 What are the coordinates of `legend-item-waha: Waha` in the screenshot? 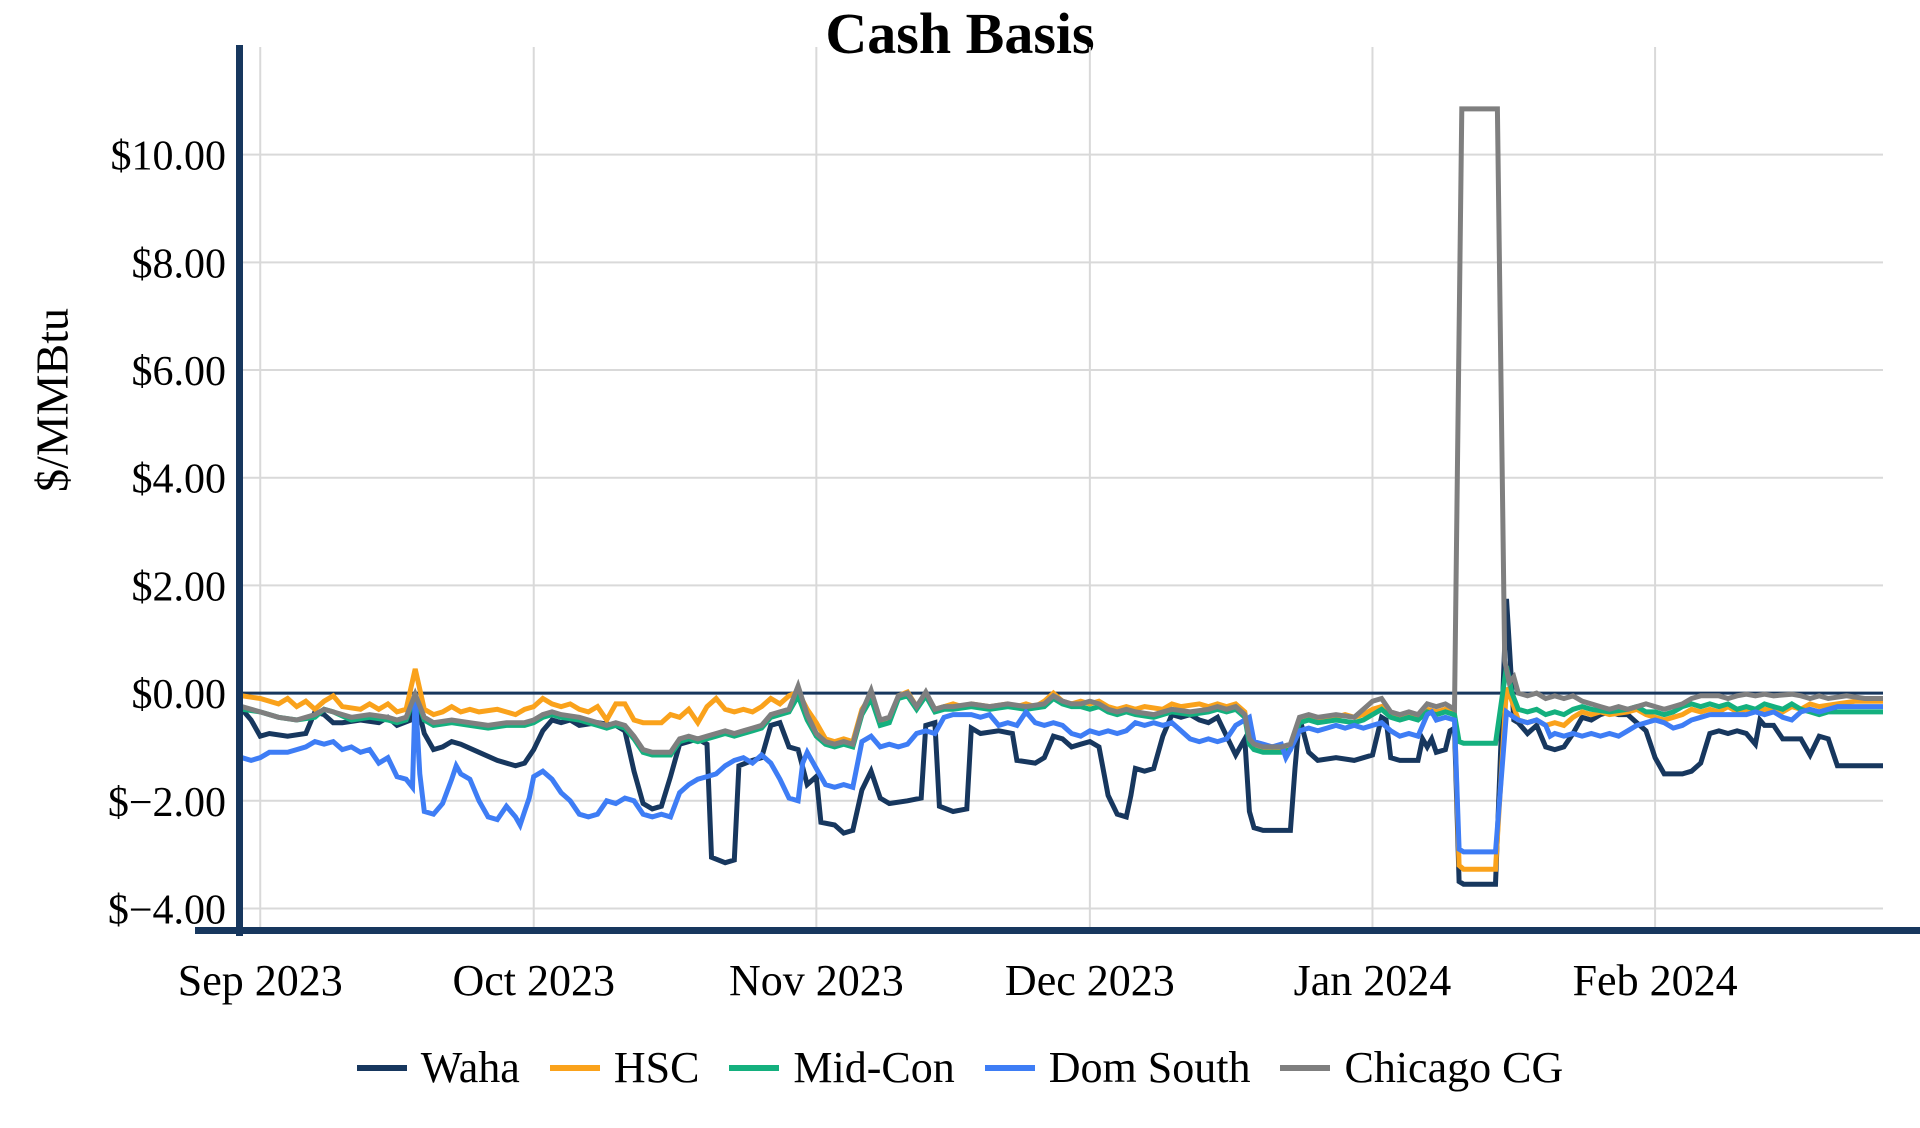 It's located at (438, 1067).